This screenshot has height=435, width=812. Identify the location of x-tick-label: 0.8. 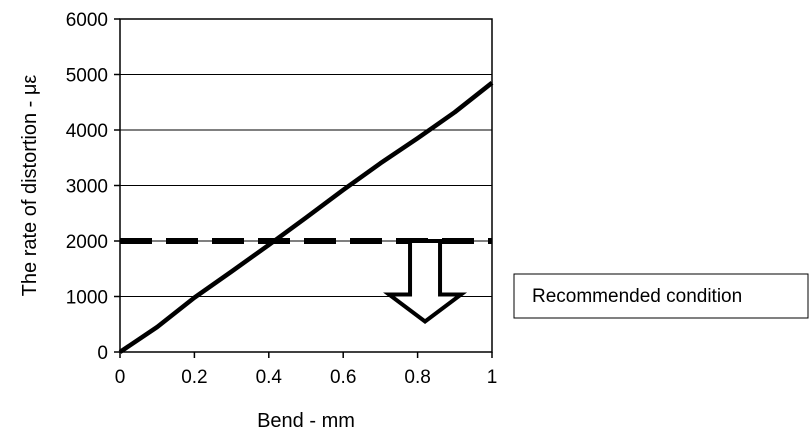
(417, 377).